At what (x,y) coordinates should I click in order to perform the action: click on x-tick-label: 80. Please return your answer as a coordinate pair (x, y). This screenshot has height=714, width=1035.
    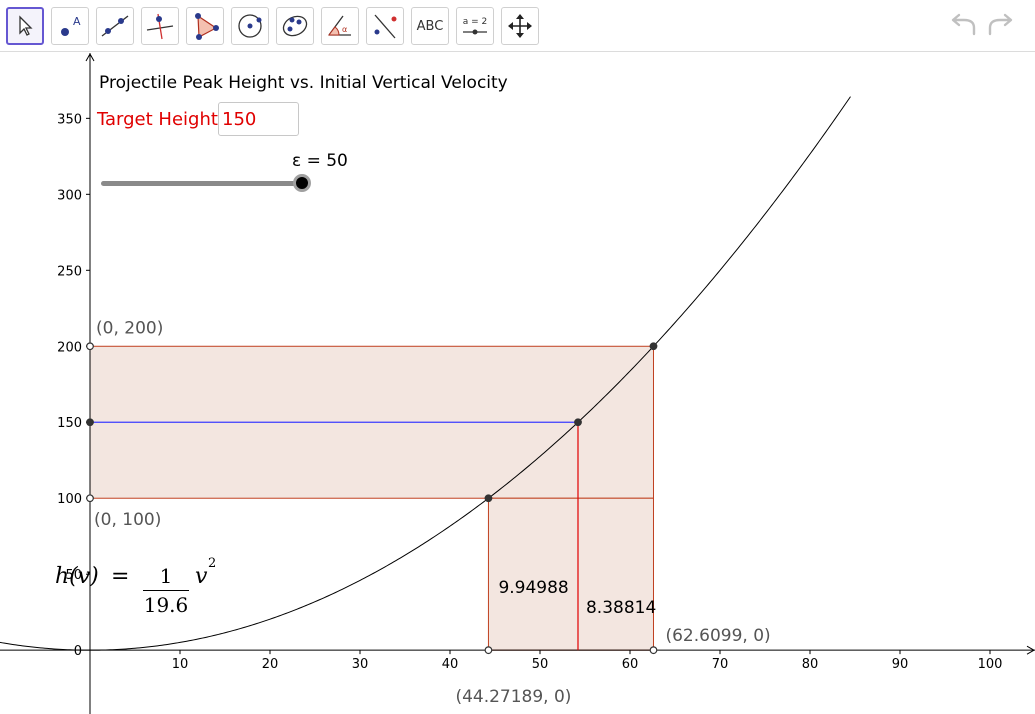
    Looking at the image, I should click on (810, 664).